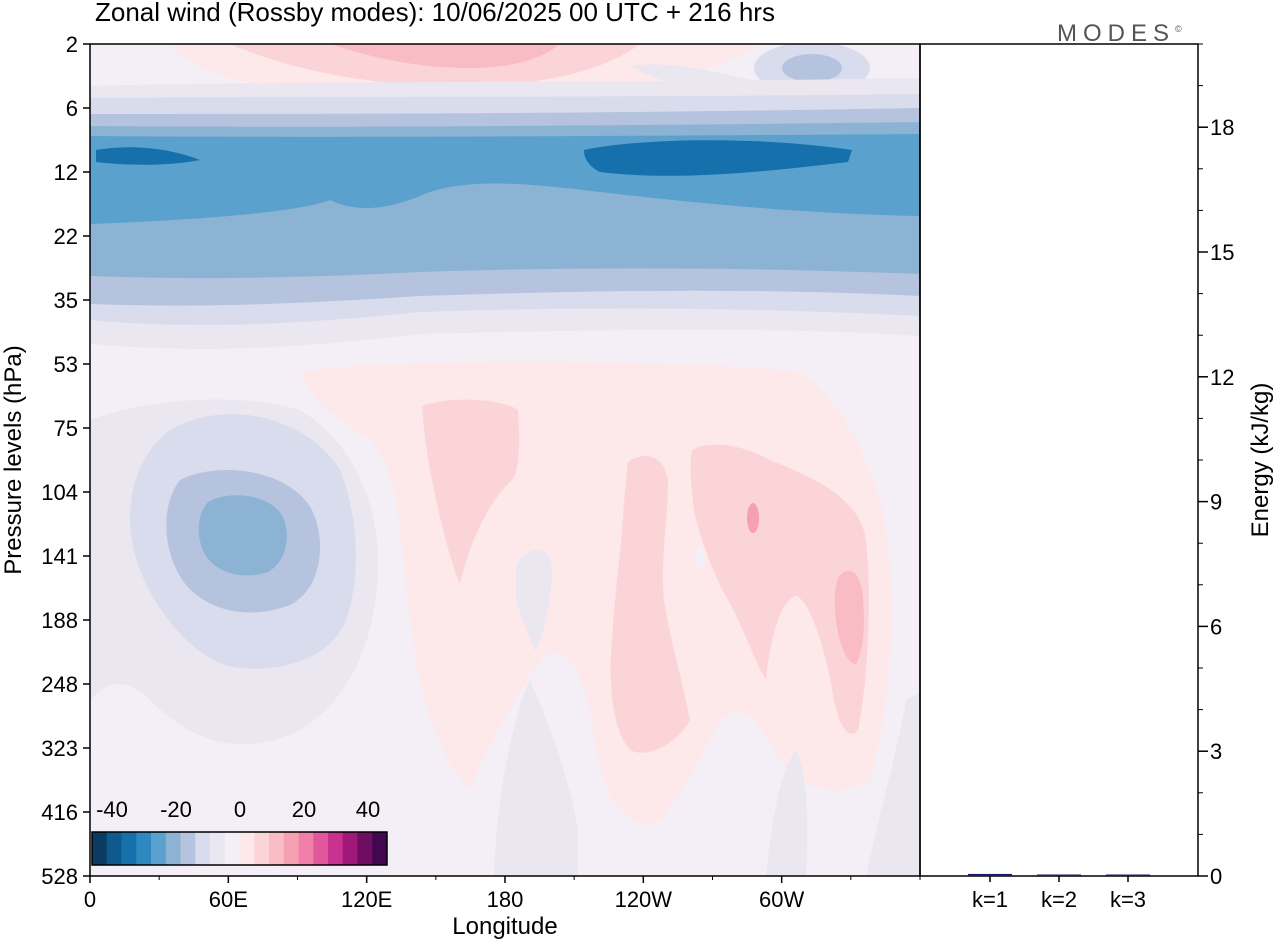 This screenshot has height=942, width=1280. Describe the element at coordinates (1178, 29) in the screenshot. I see `logo-mark: ©` at that location.